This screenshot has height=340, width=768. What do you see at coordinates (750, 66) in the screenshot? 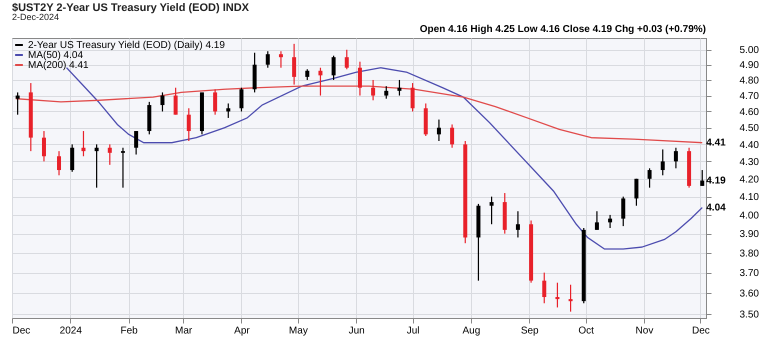
I see `y-tick-label: 4.90` at bounding box center [750, 66].